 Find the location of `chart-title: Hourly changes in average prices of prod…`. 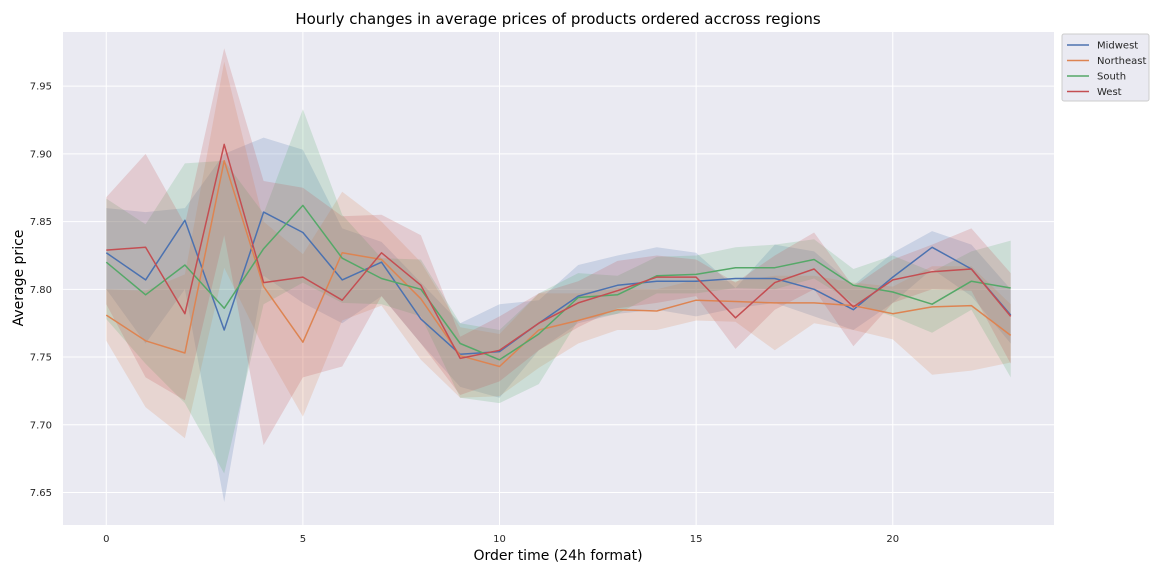

chart-title: Hourly changes in average prices of prod… is located at coordinates (557, 19).